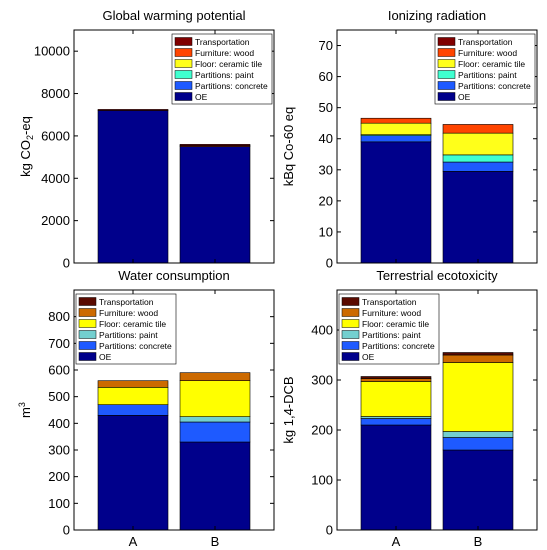 The height and width of the screenshot is (550, 547). What do you see at coordinates (66, 530) in the screenshot?
I see `y-tick-label: 0` at bounding box center [66, 530].